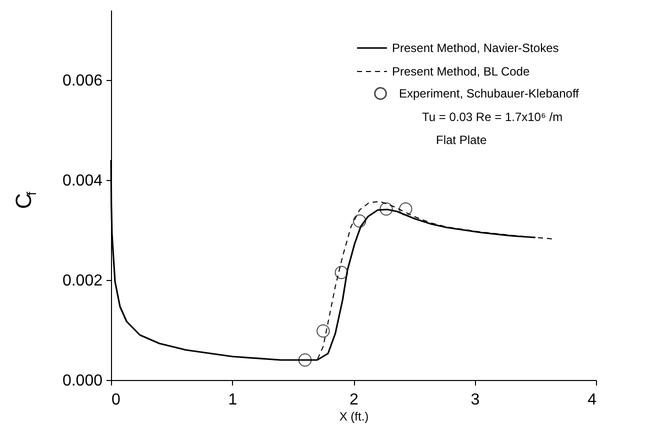  I want to click on annotation: Flat Plate, so click(462, 140).